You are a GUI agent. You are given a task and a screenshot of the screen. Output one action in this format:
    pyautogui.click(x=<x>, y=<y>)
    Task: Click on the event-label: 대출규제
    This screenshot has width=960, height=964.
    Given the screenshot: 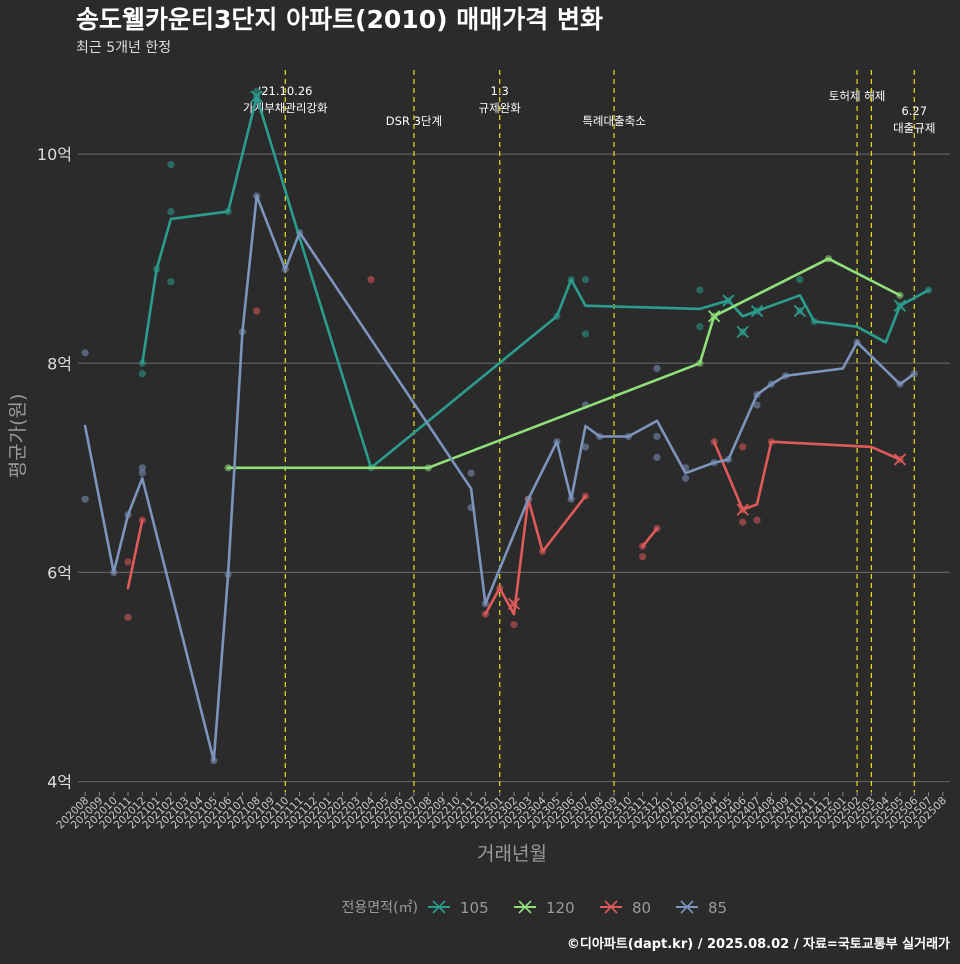 What is the action you would take?
    pyautogui.click(x=914, y=128)
    